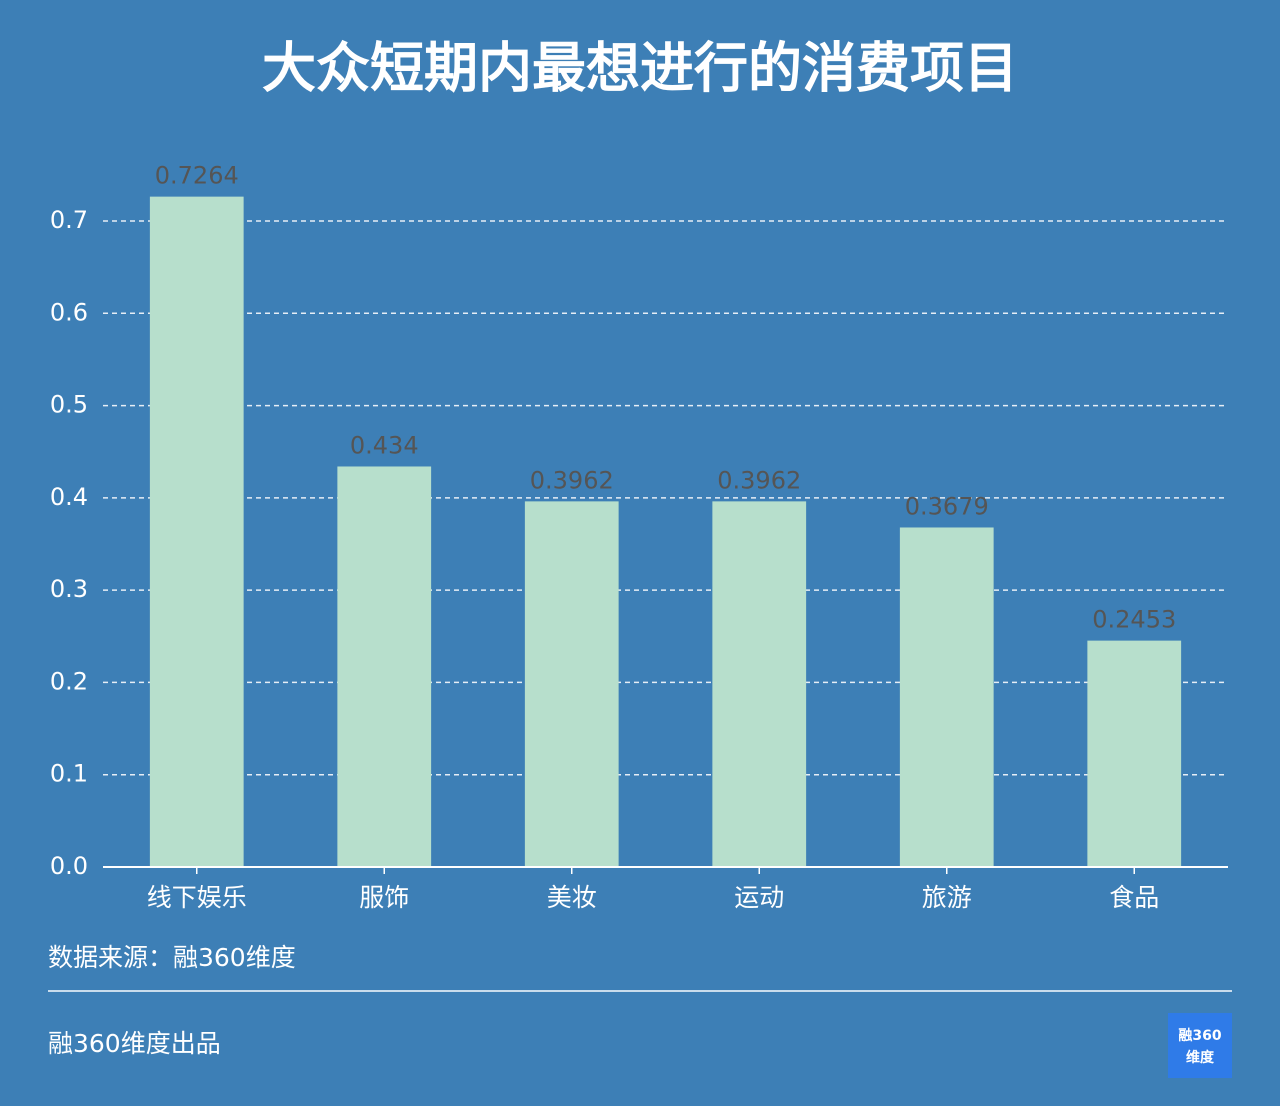  I want to click on value-label: 0.2453, so click(1134, 620).